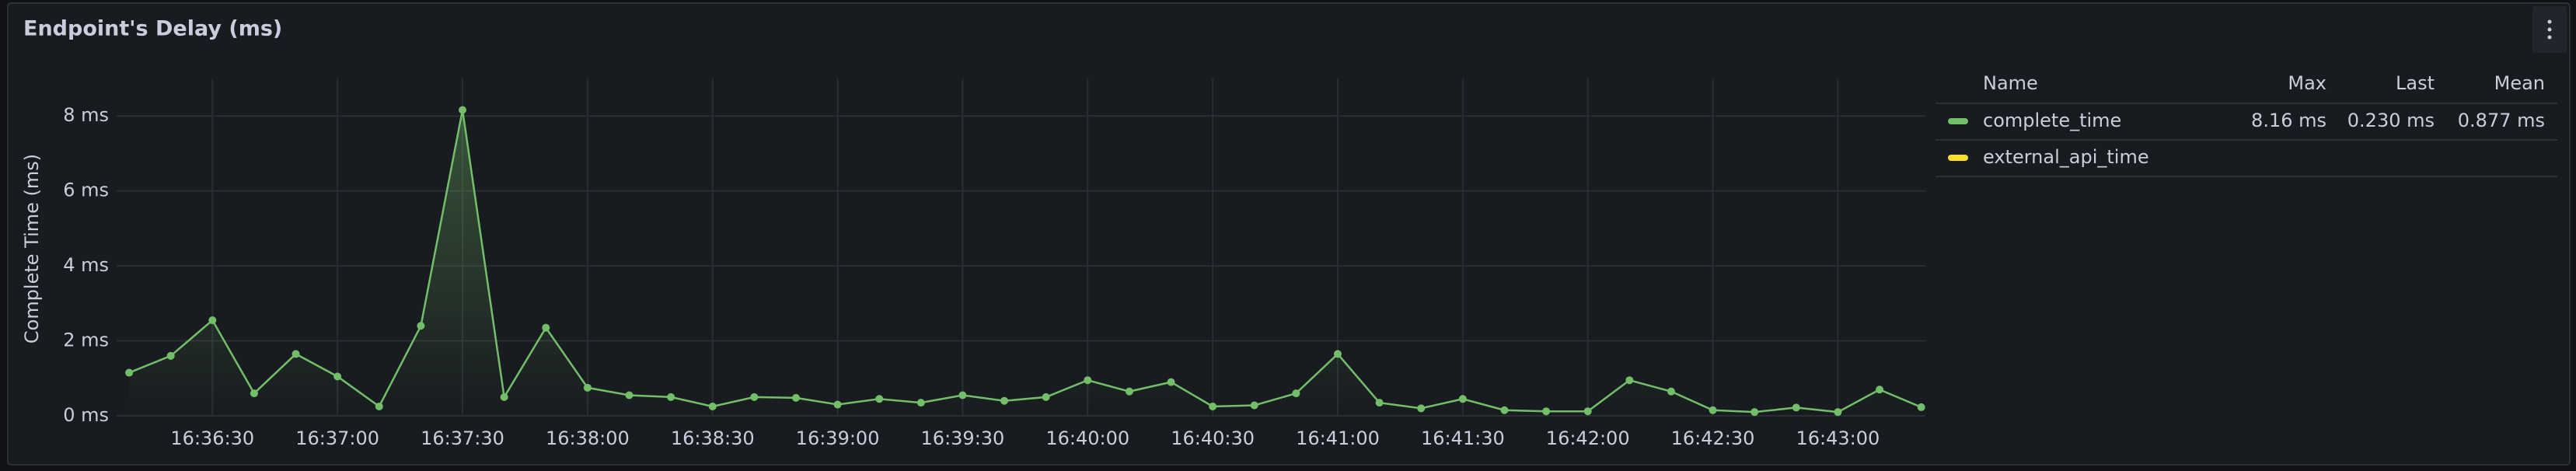 This screenshot has width=2576, height=471. I want to click on y-tick-label: 8 ms, so click(86, 115).